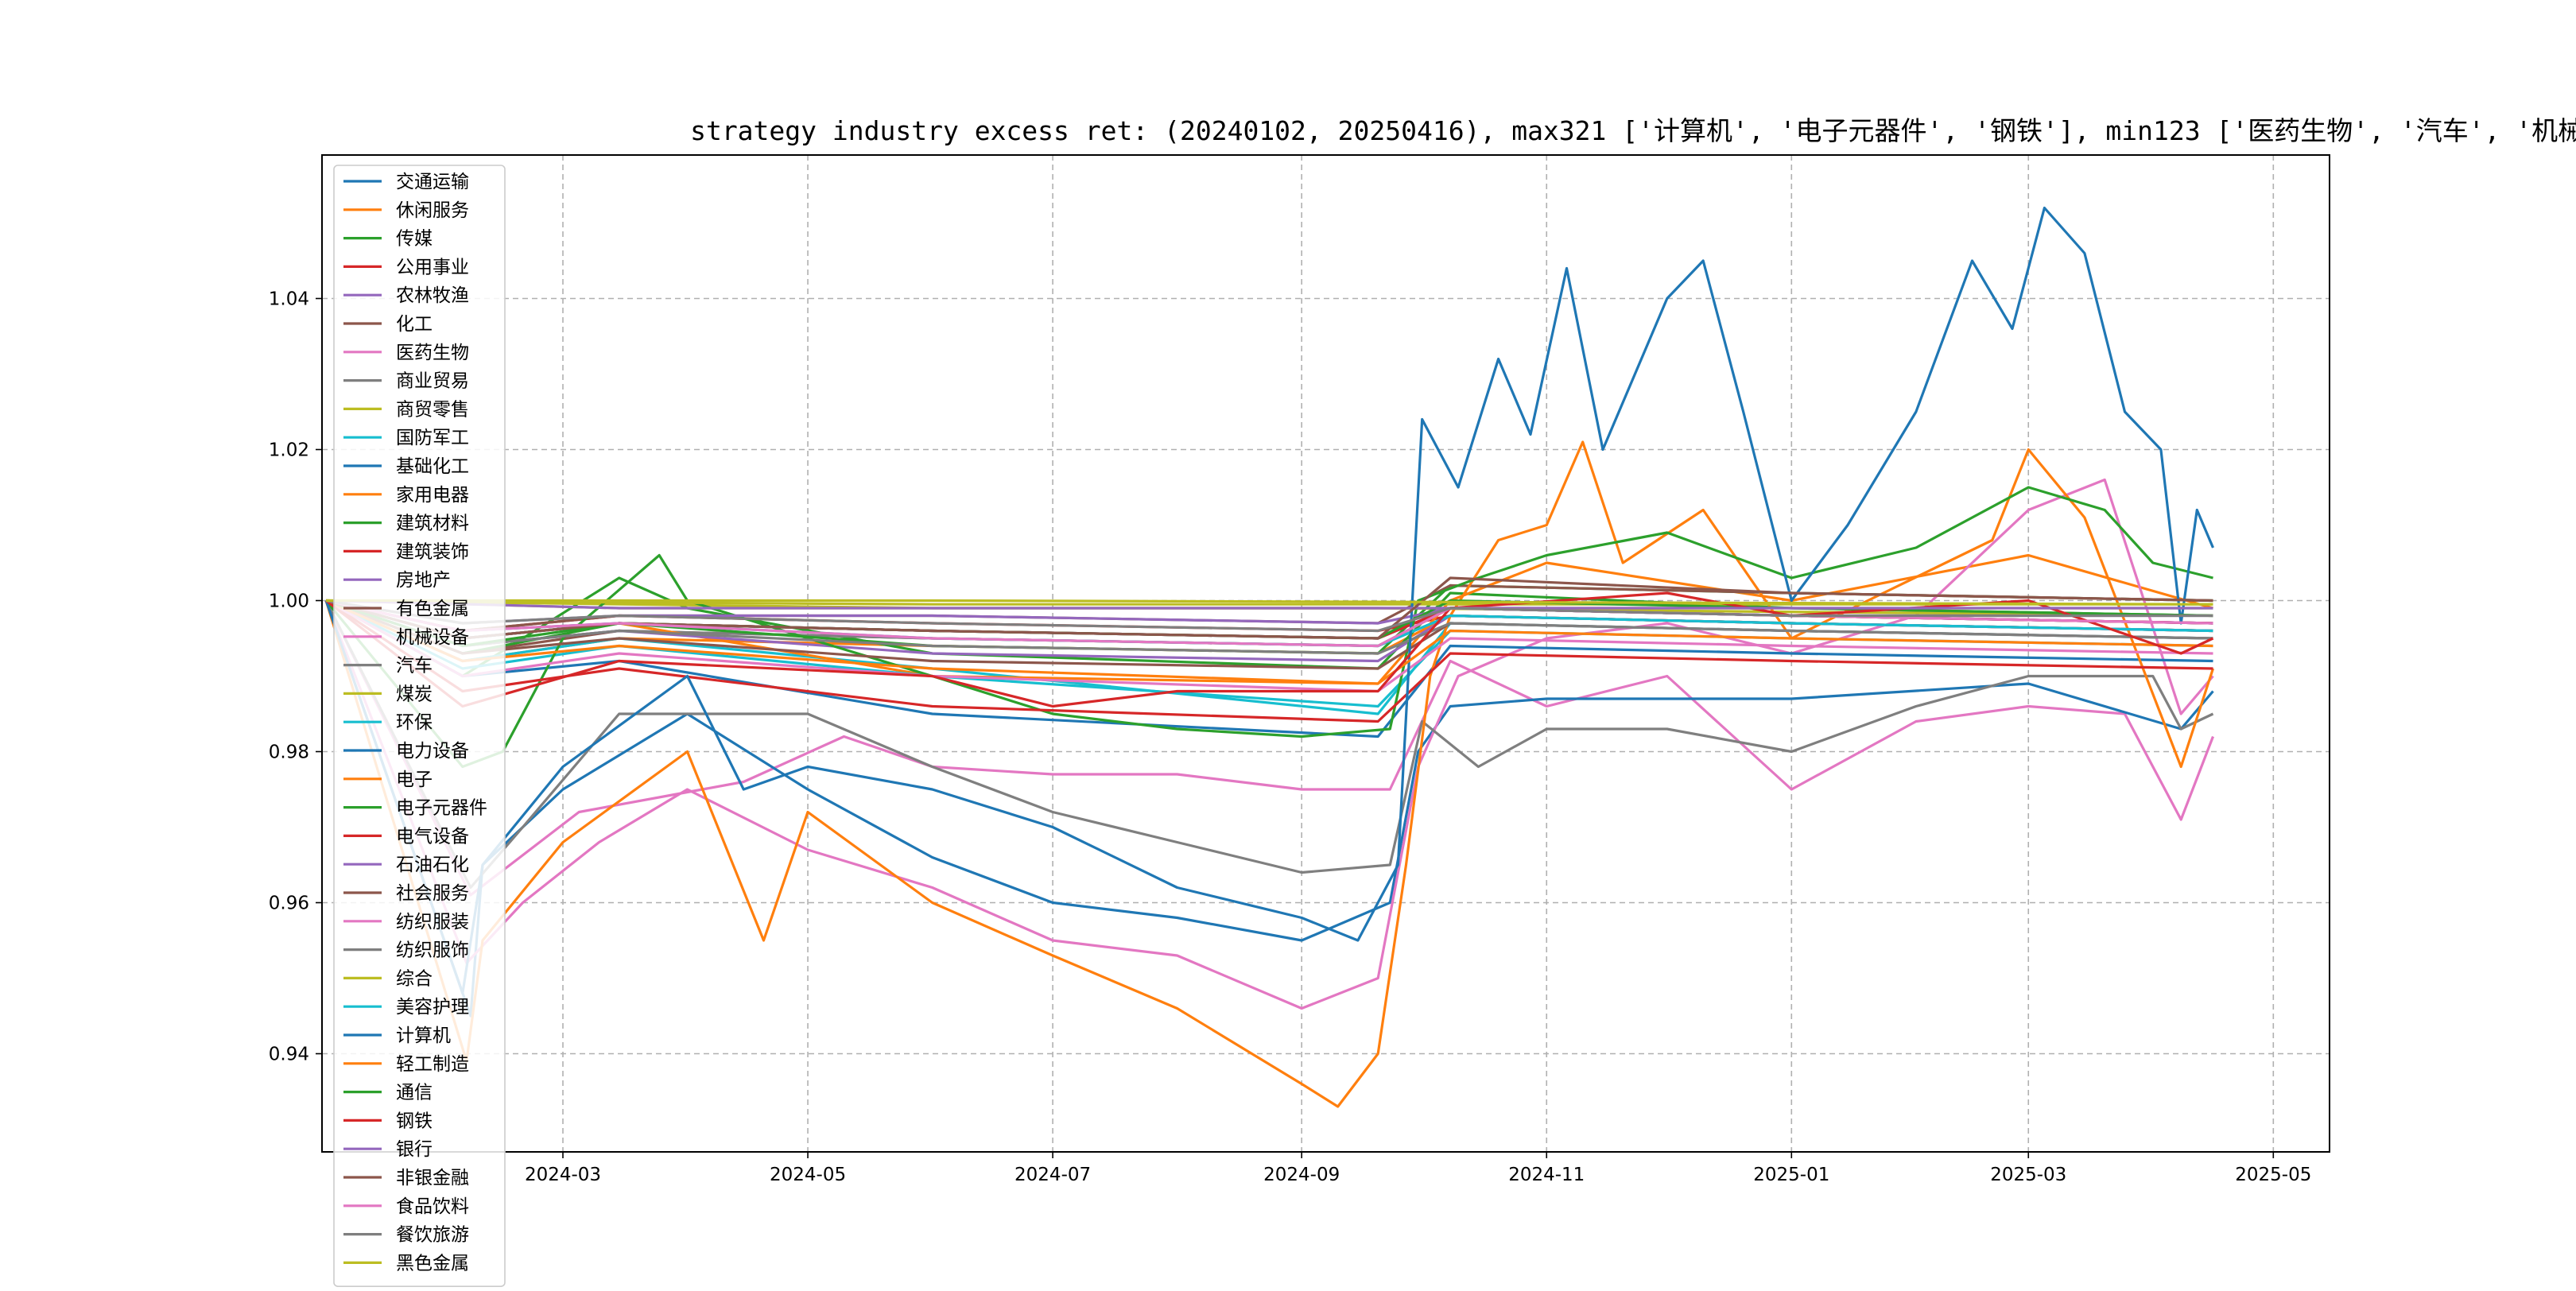  Describe the element at coordinates (423, 580) in the screenshot. I see `legend-label: 房地产` at that location.